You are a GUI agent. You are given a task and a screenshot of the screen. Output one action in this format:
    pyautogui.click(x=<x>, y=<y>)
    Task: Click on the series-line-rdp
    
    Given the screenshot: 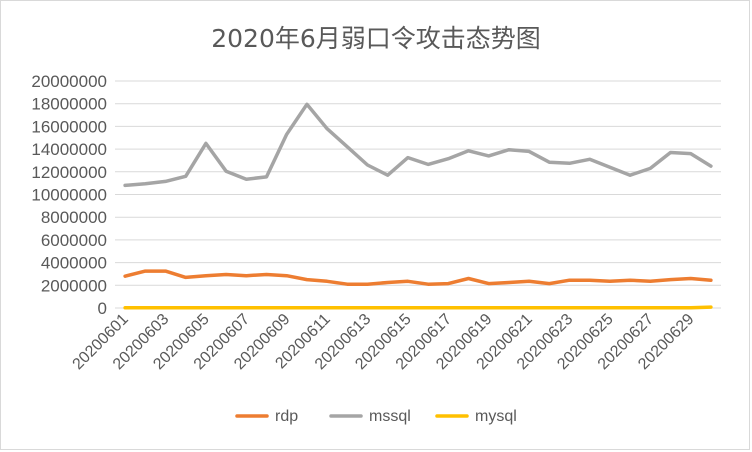 What is the action you would take?
    pyautogui.click(x=418, y=277)
    